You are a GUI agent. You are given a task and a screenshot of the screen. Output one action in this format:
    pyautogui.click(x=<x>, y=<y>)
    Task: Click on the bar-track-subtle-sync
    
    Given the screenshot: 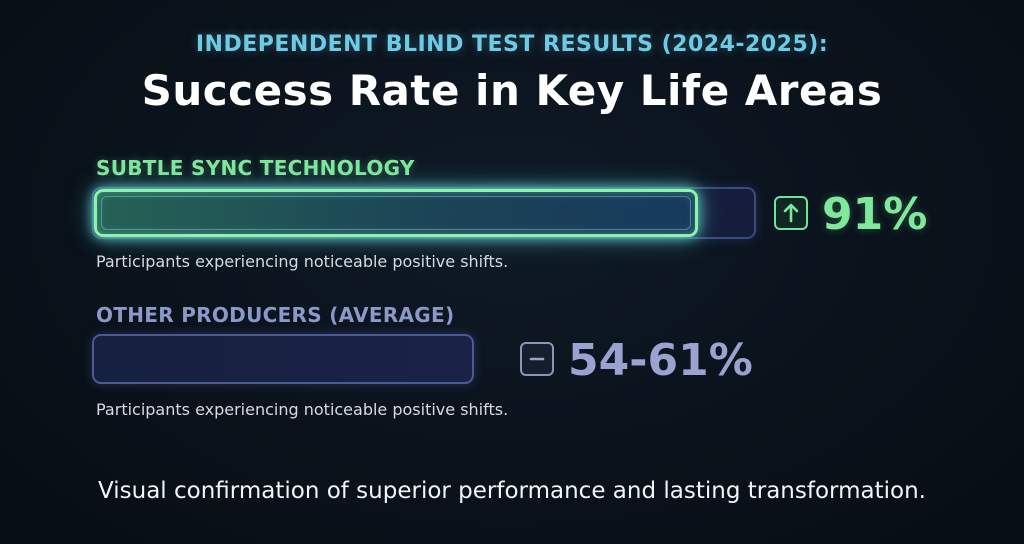 What is the action you would take?
    pyautogui.click(x=424, y=213)
    